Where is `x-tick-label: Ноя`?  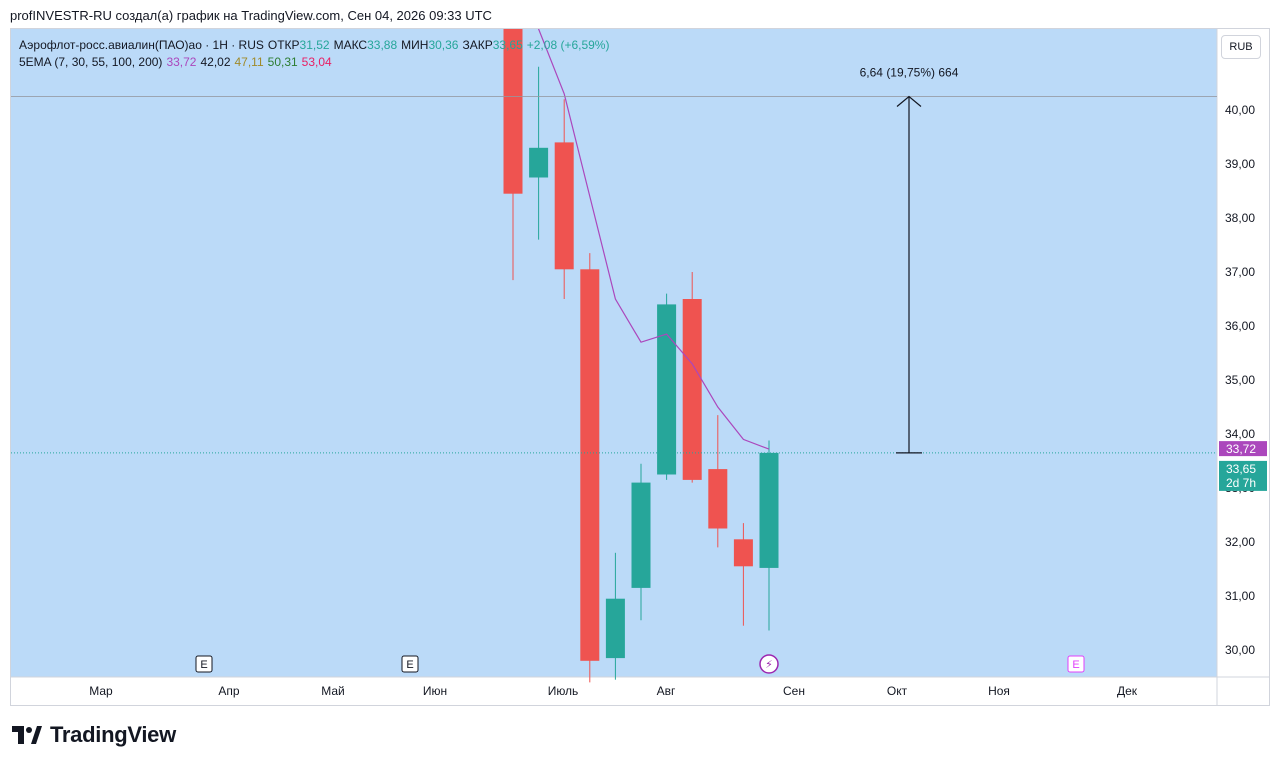 x-tick-label: Ноя is located at coordinates (999, 691).